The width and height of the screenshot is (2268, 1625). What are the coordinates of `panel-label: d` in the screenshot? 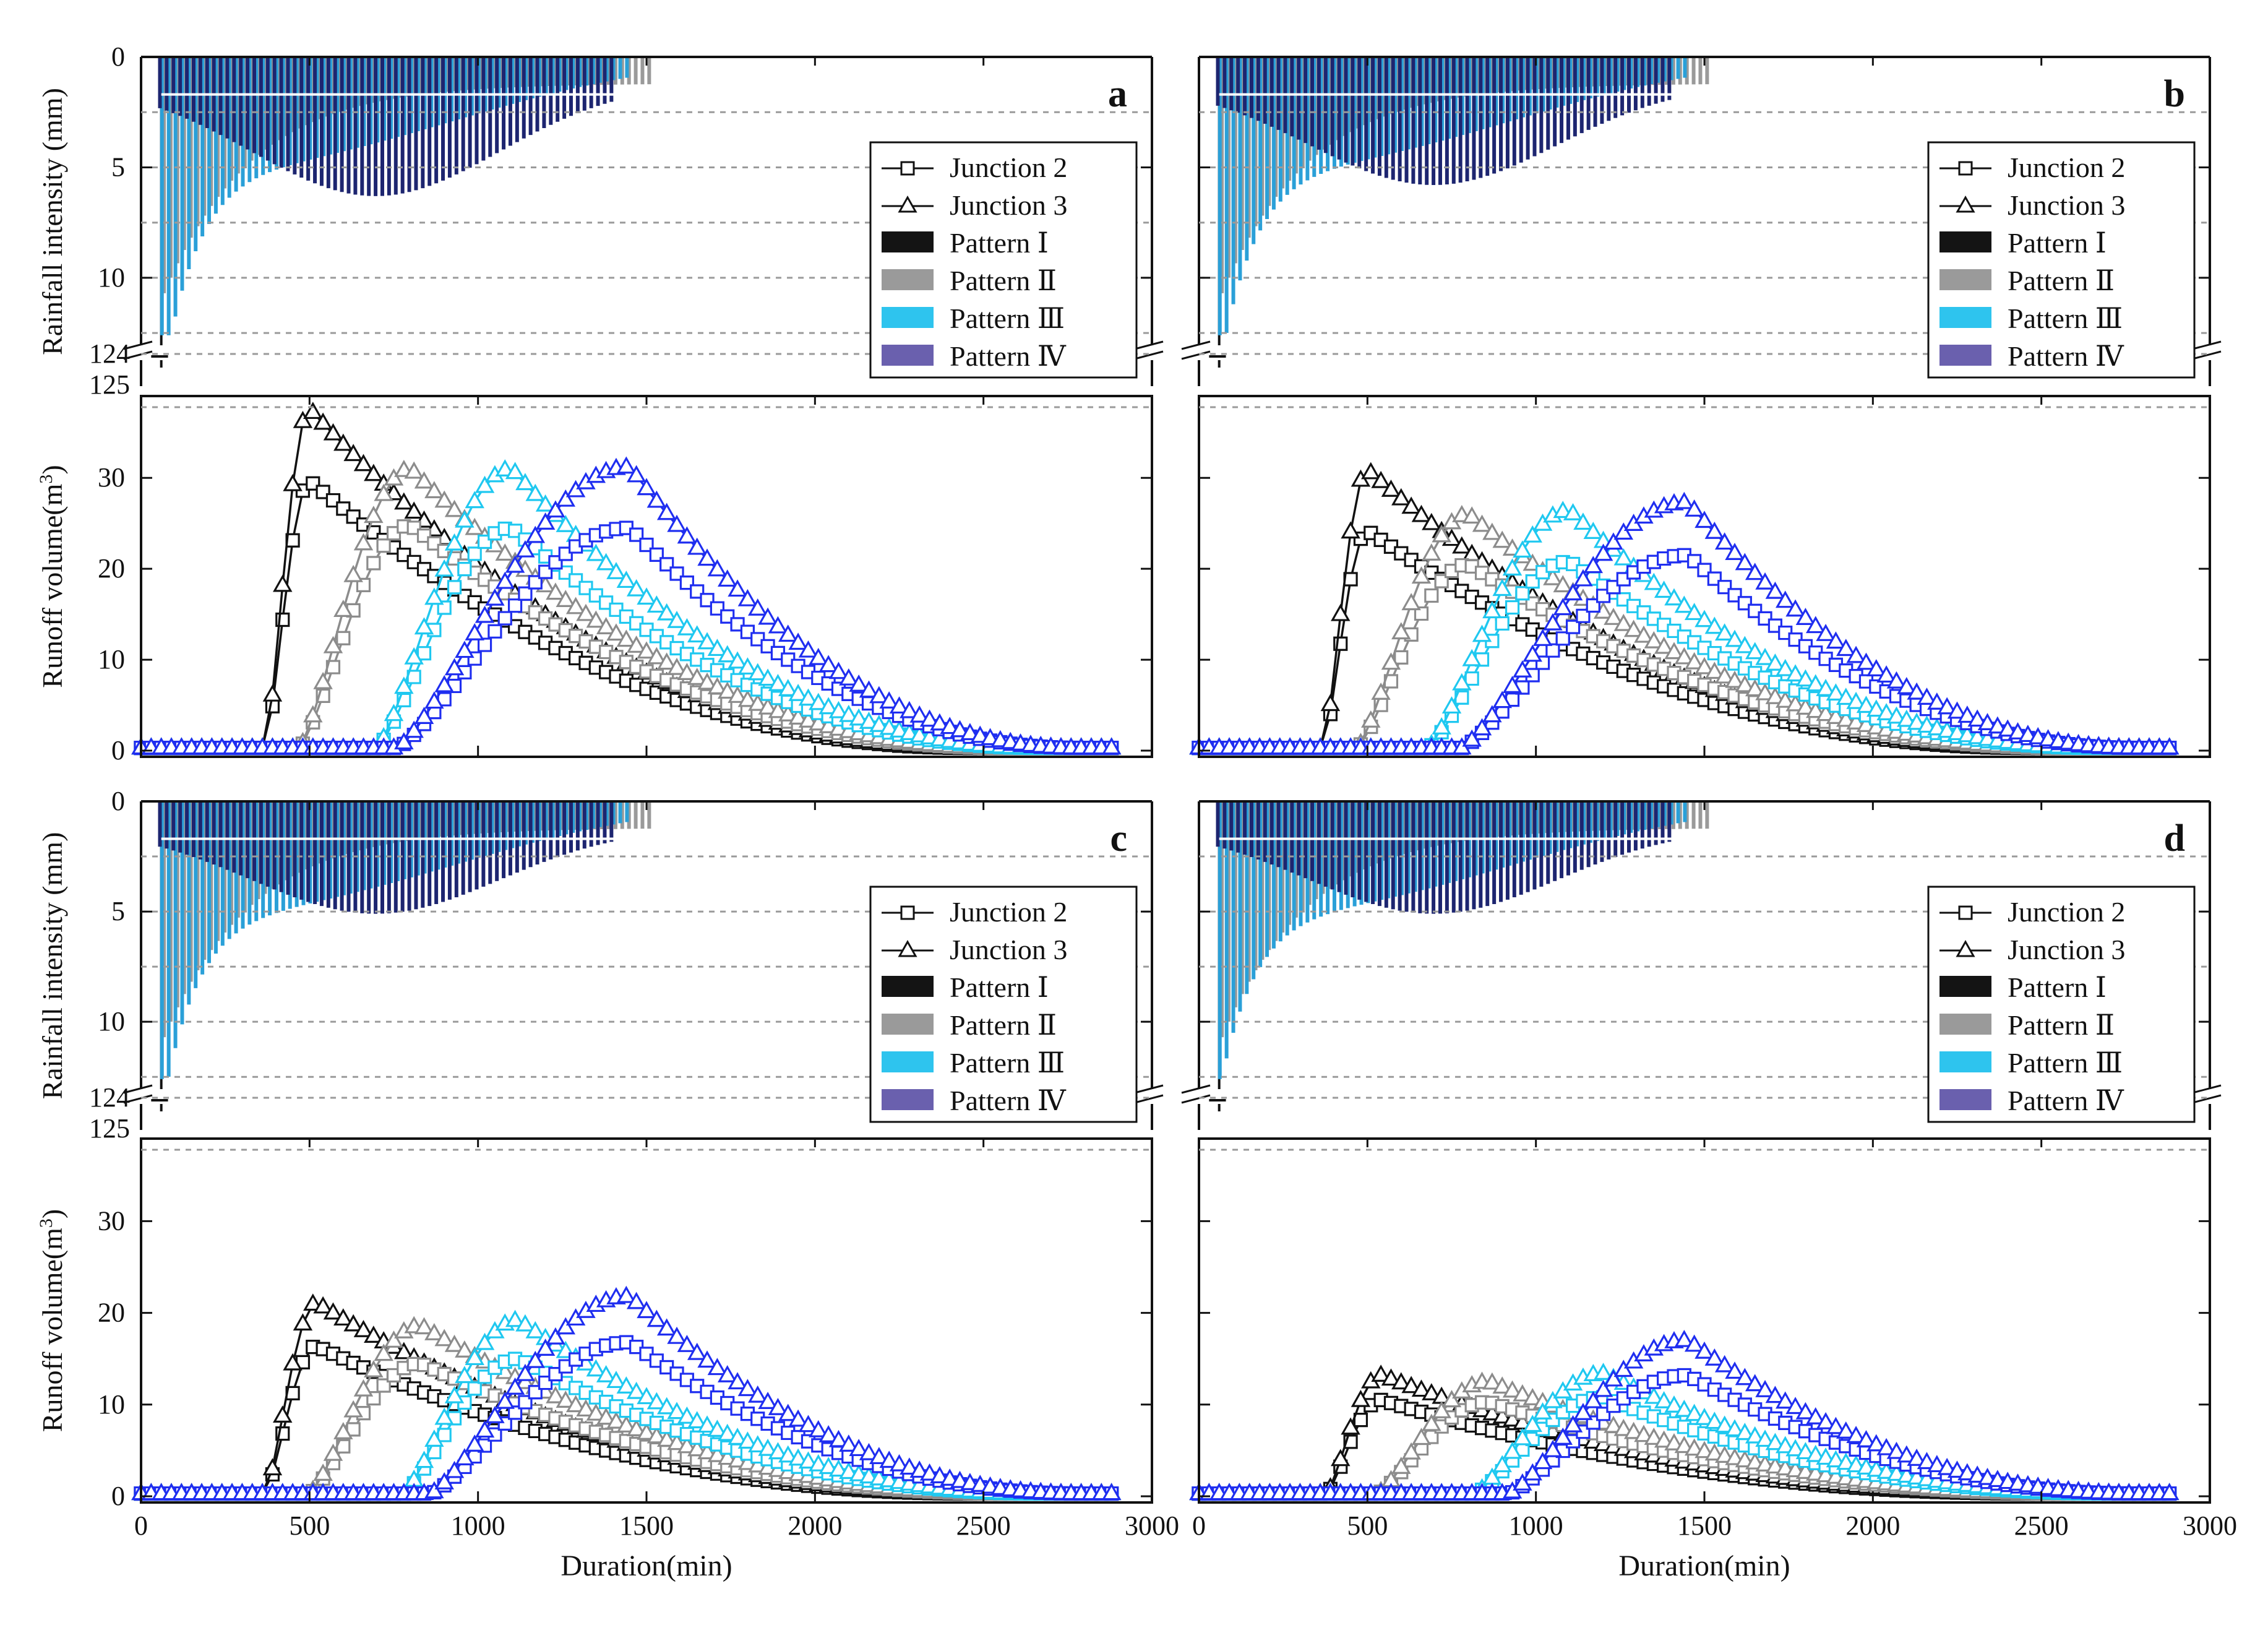 It's located at (2174, 838).